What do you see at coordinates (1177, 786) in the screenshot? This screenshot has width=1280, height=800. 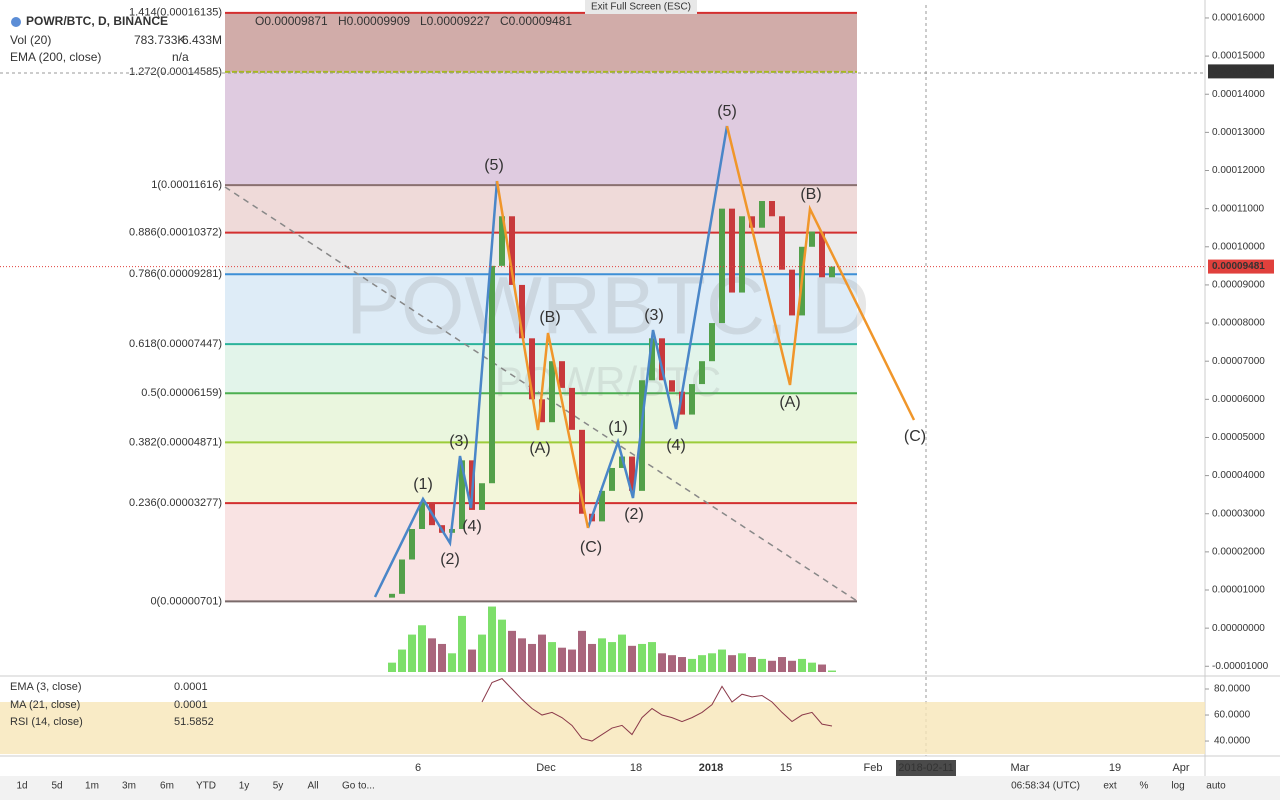 I see `option-button: log` at bounding box center [1177, 786].